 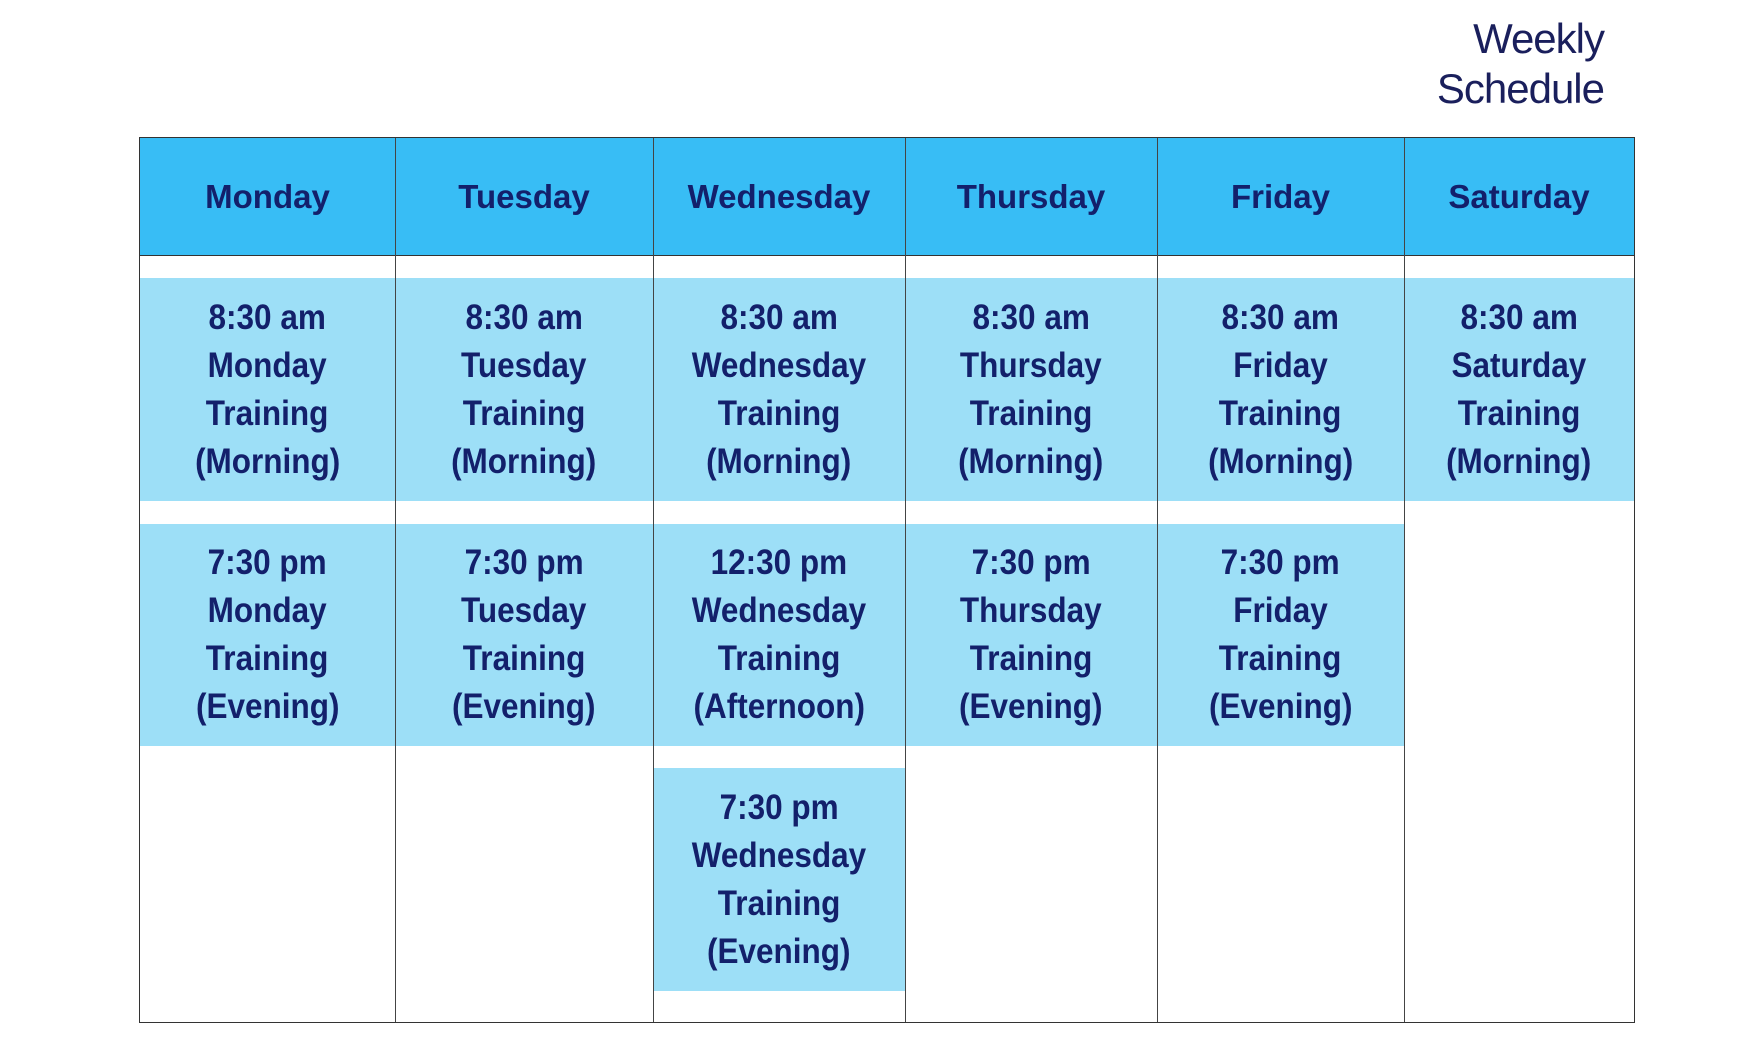 I want to click on session-row3-wednesday: 7:30 pm Wednesday Training (Evening), so click(x=779, y=879).